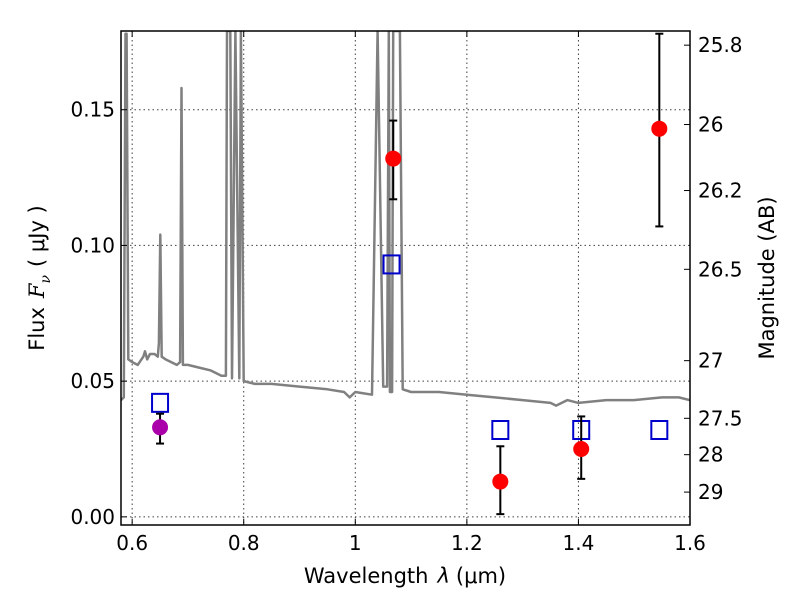 This screenshot has width=800, height=600. What do you see at coordinates (710, 125) in the screenshot?
I see `mag-tick-label: 26` at bounding box center [710, 125].